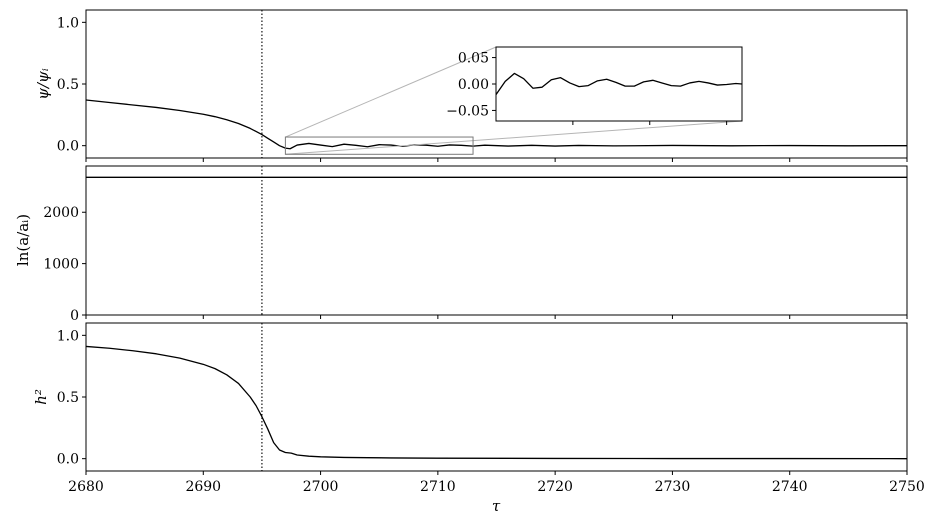 The width and height of the screenshot is (933, 524). I want to click on bottom-ytick-label: 0.5, so click(68, 398).